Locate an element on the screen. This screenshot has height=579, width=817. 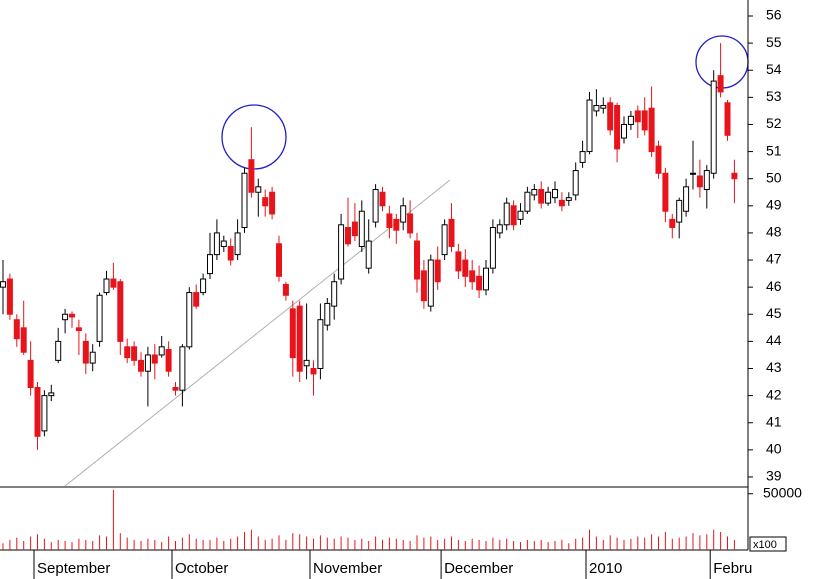
y-tick-label: 40 is located at coordinates (774, 449).